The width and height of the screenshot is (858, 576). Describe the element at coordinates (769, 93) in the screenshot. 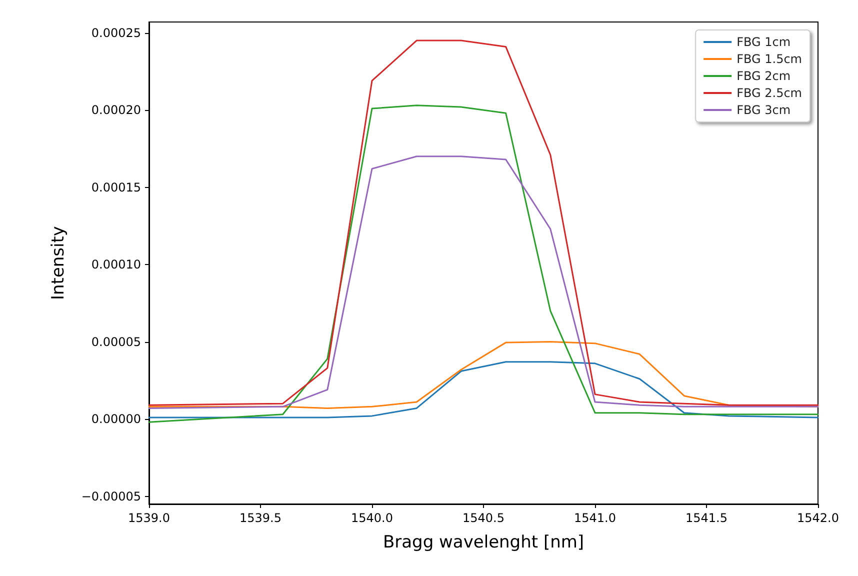

I see `legend-label: FBG 2.5cm` at that location.